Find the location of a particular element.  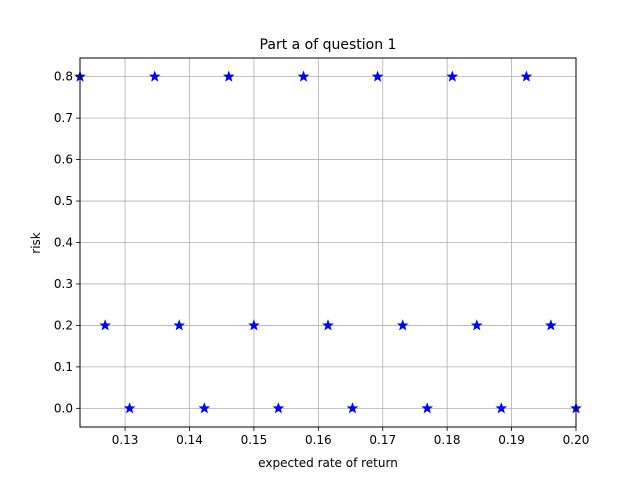

x-tick-label: 0.13 is located at coordinates (125, 440).